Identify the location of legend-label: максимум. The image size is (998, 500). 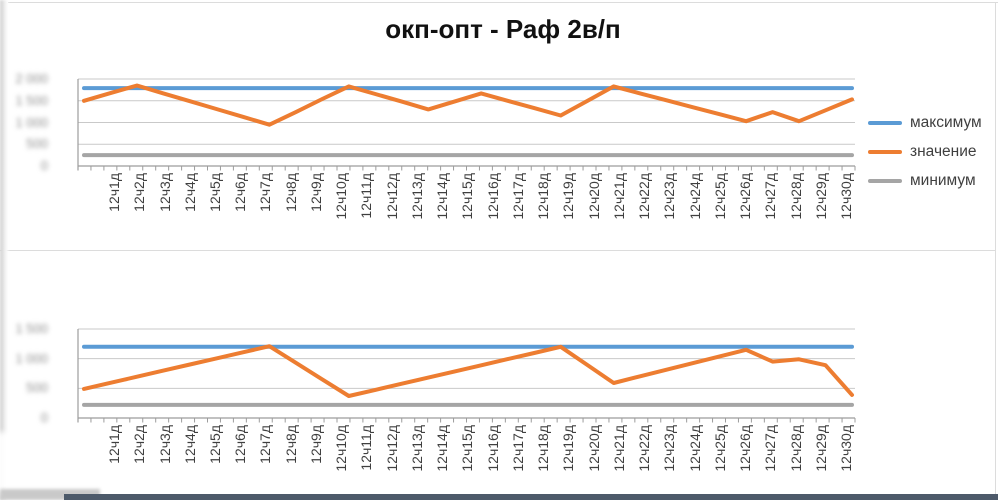
(946, 122).